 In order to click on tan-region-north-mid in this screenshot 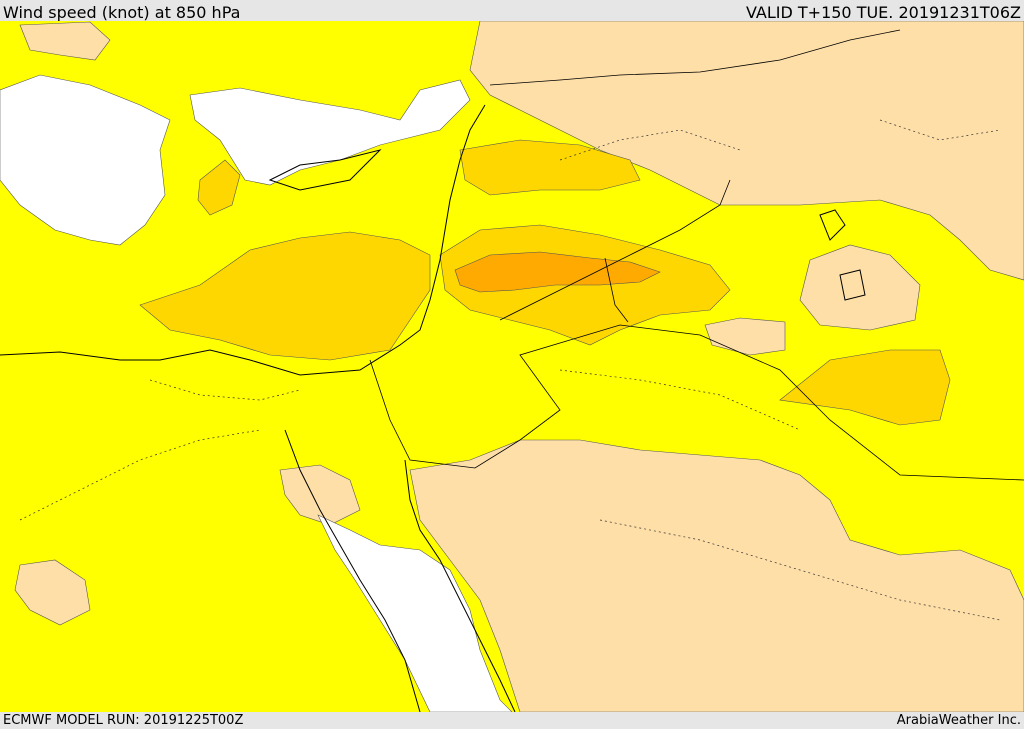, I will do `click(65, 41)`.